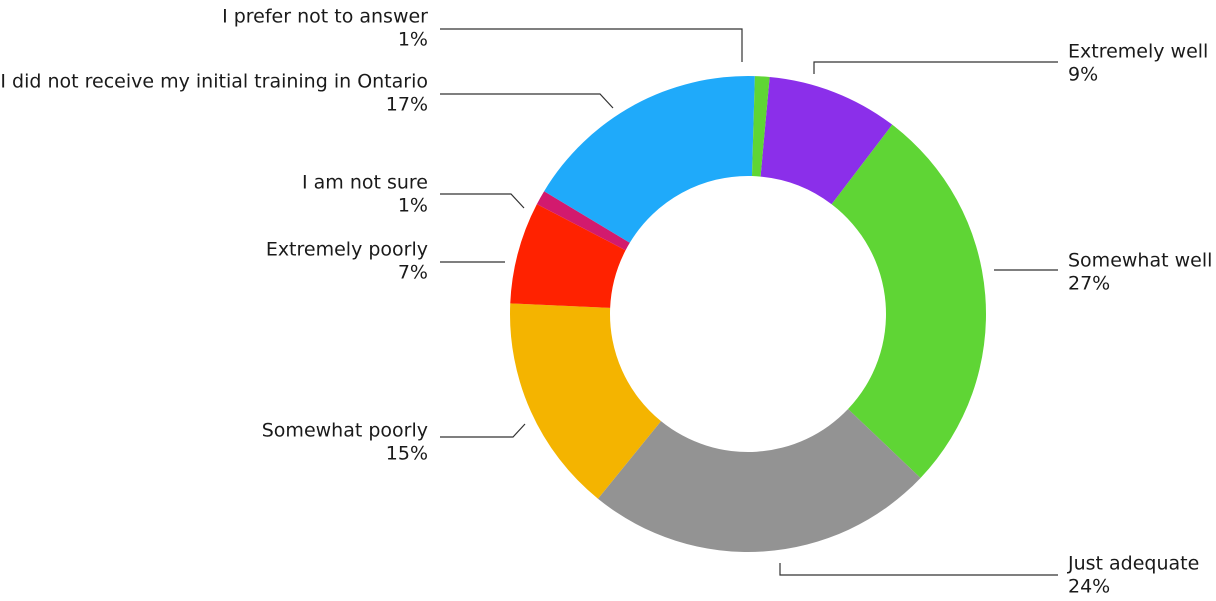 This screenshot has height=601, width=1216. What do you see at coordinates (649, 159) in the screenshot?
I see `slice-i-did-not-receive-my-initial-training-in-ontario` at bounding box center [649, 159].